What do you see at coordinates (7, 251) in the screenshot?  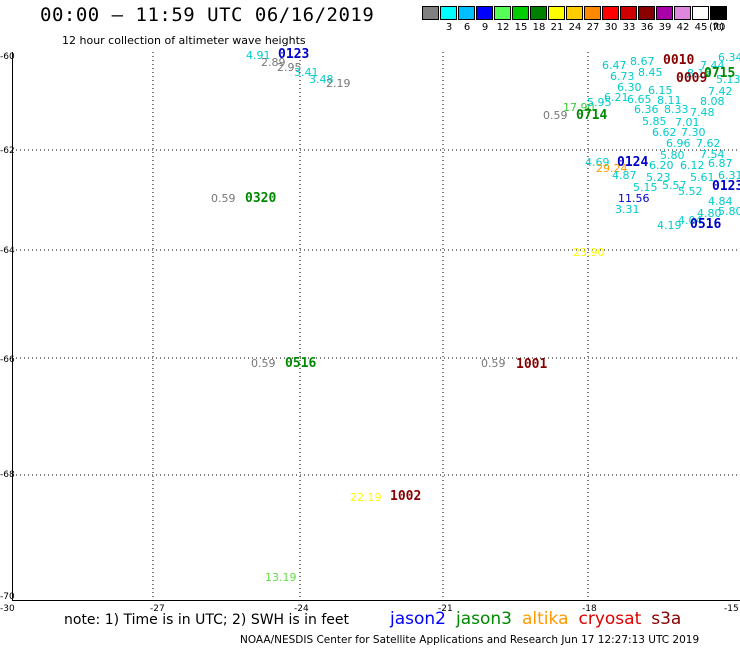 I see `latitude-label: -64` at bounding box center [7, 251].